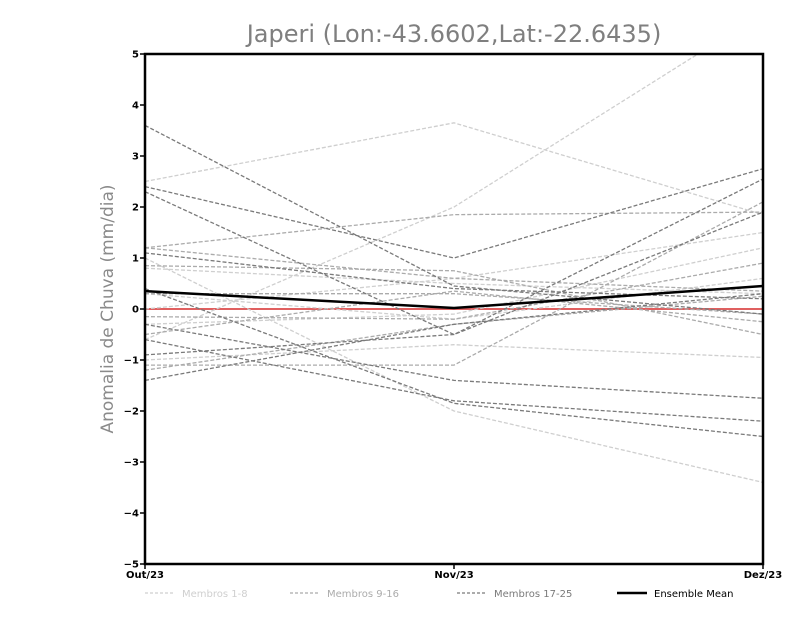 This screenshot has height=618, width=800. I want to click on y-tick-label: 5, so click(135, 55).